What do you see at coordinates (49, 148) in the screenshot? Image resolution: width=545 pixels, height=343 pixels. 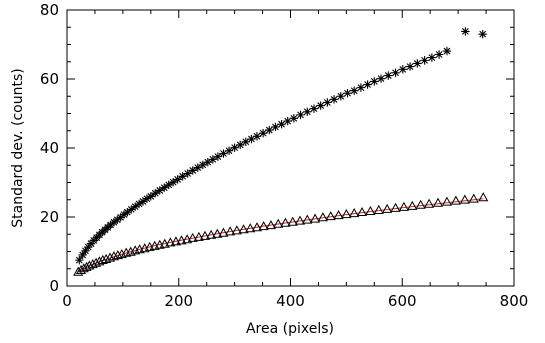 I see `y-tick-label: 40` at bounding box center [49, 148].